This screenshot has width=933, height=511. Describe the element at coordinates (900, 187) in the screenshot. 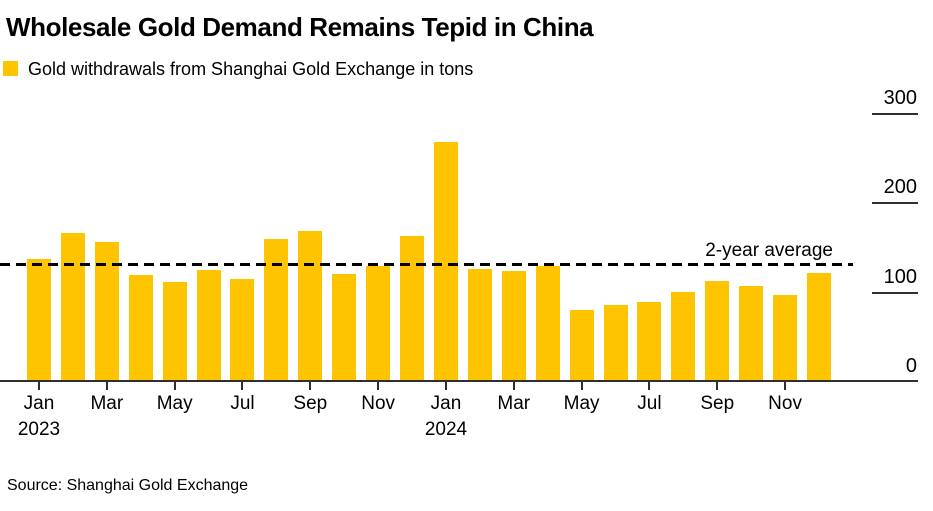

I see `y-tick-label: 200` at that location.